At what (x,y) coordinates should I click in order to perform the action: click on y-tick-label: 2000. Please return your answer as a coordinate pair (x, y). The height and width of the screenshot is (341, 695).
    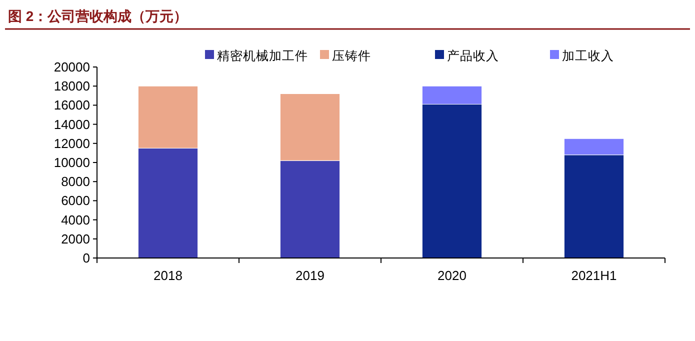
    Looking at the image, I should click on (75, 238).